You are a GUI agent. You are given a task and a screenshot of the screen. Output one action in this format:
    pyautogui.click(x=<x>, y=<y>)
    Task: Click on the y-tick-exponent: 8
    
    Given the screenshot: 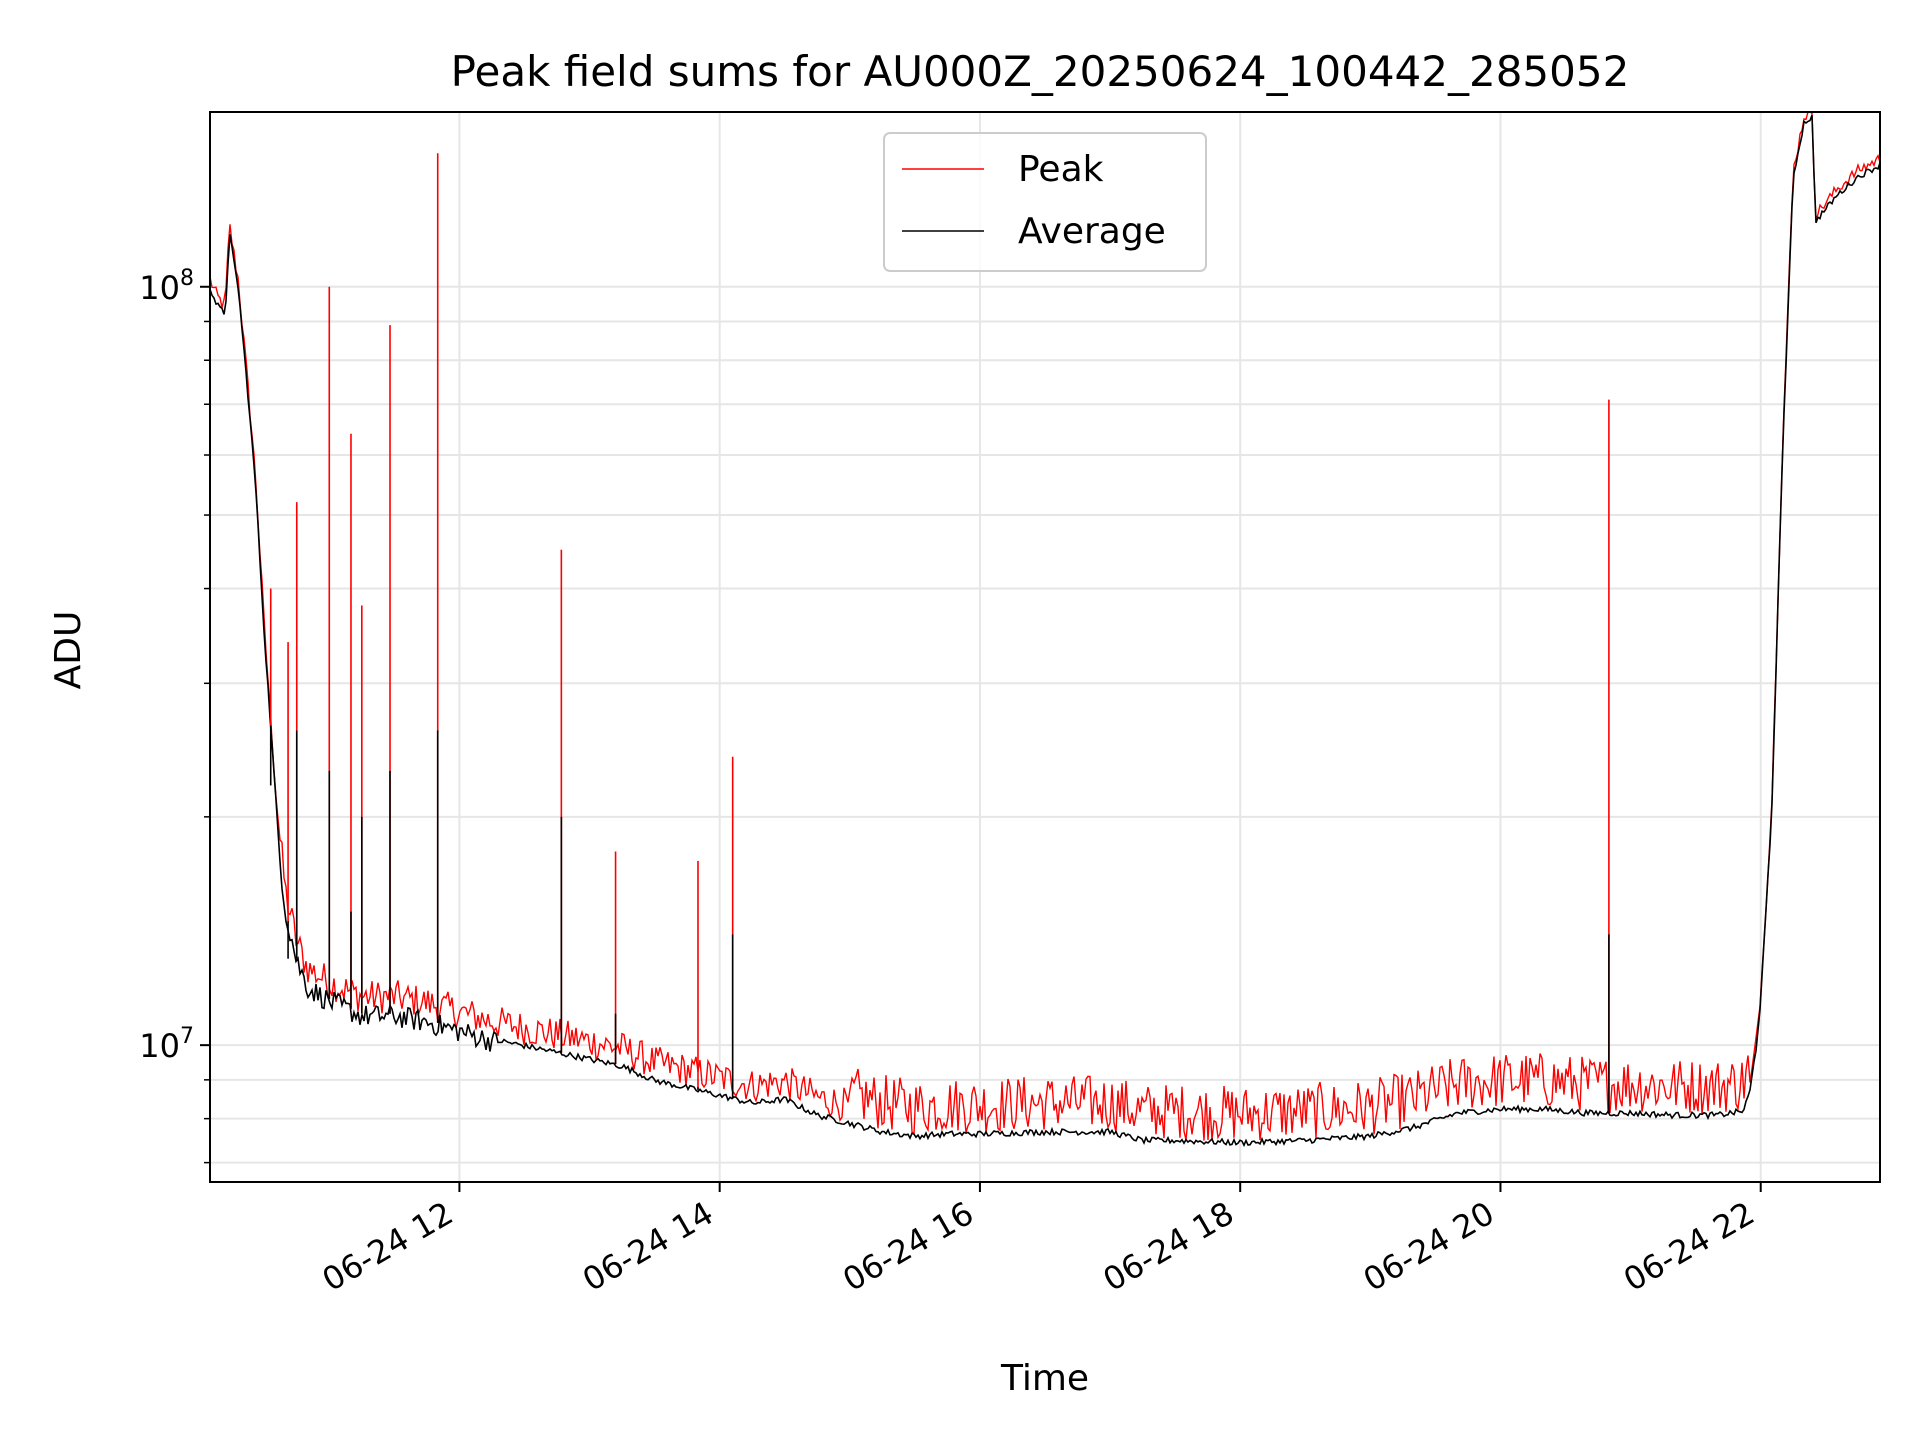 What is the action you would take?
    pyautogui.click(x=187, y=278)
    